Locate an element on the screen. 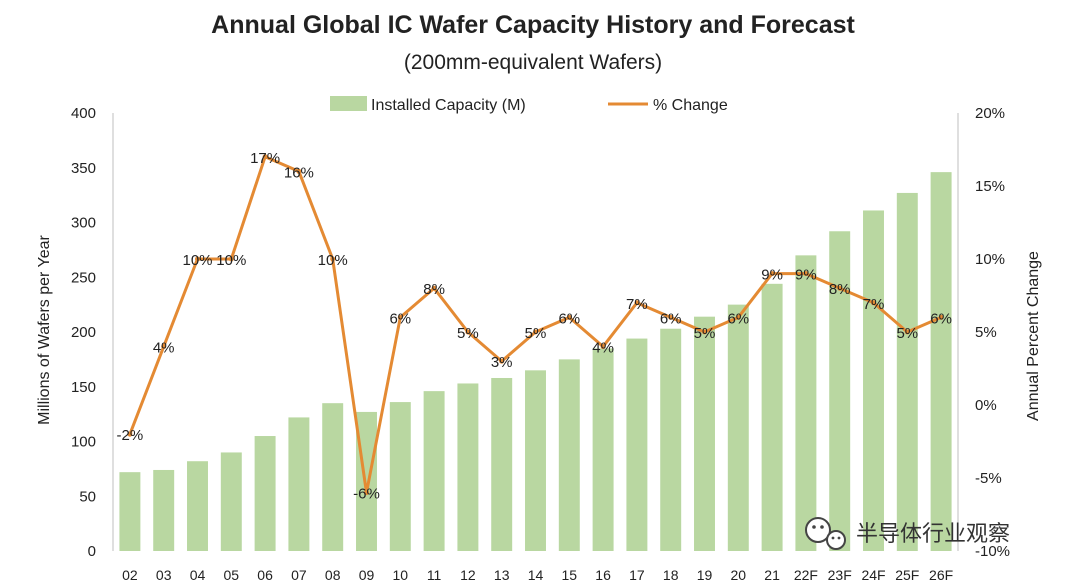  change-data-label: -6% is located at coordinates (366, 494).